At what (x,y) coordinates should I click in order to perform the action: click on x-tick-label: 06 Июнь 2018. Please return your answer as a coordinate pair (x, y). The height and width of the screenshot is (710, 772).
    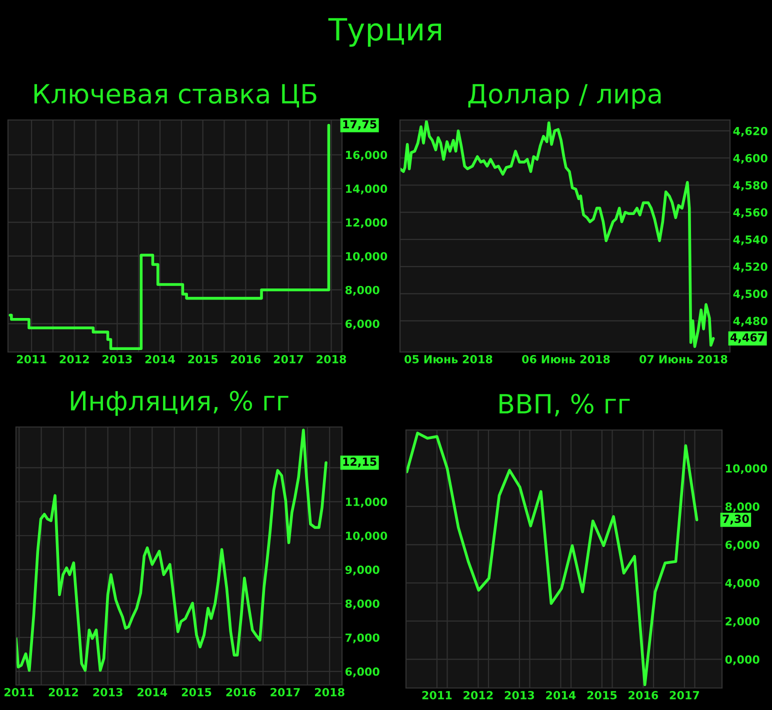
    Looking at the image, I should click on (566, 359).